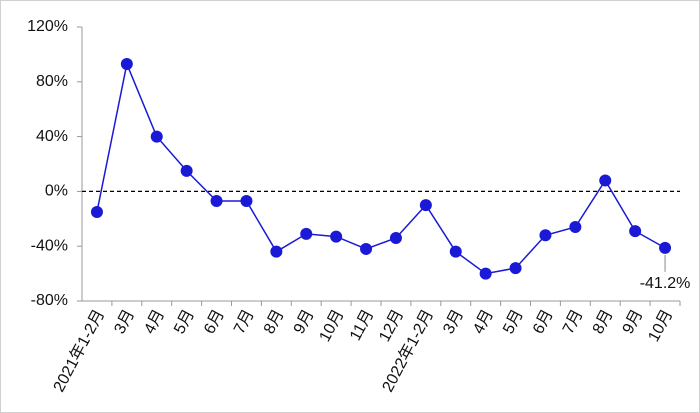  I want to click on data-label: -41.2%, so click(665, 283).